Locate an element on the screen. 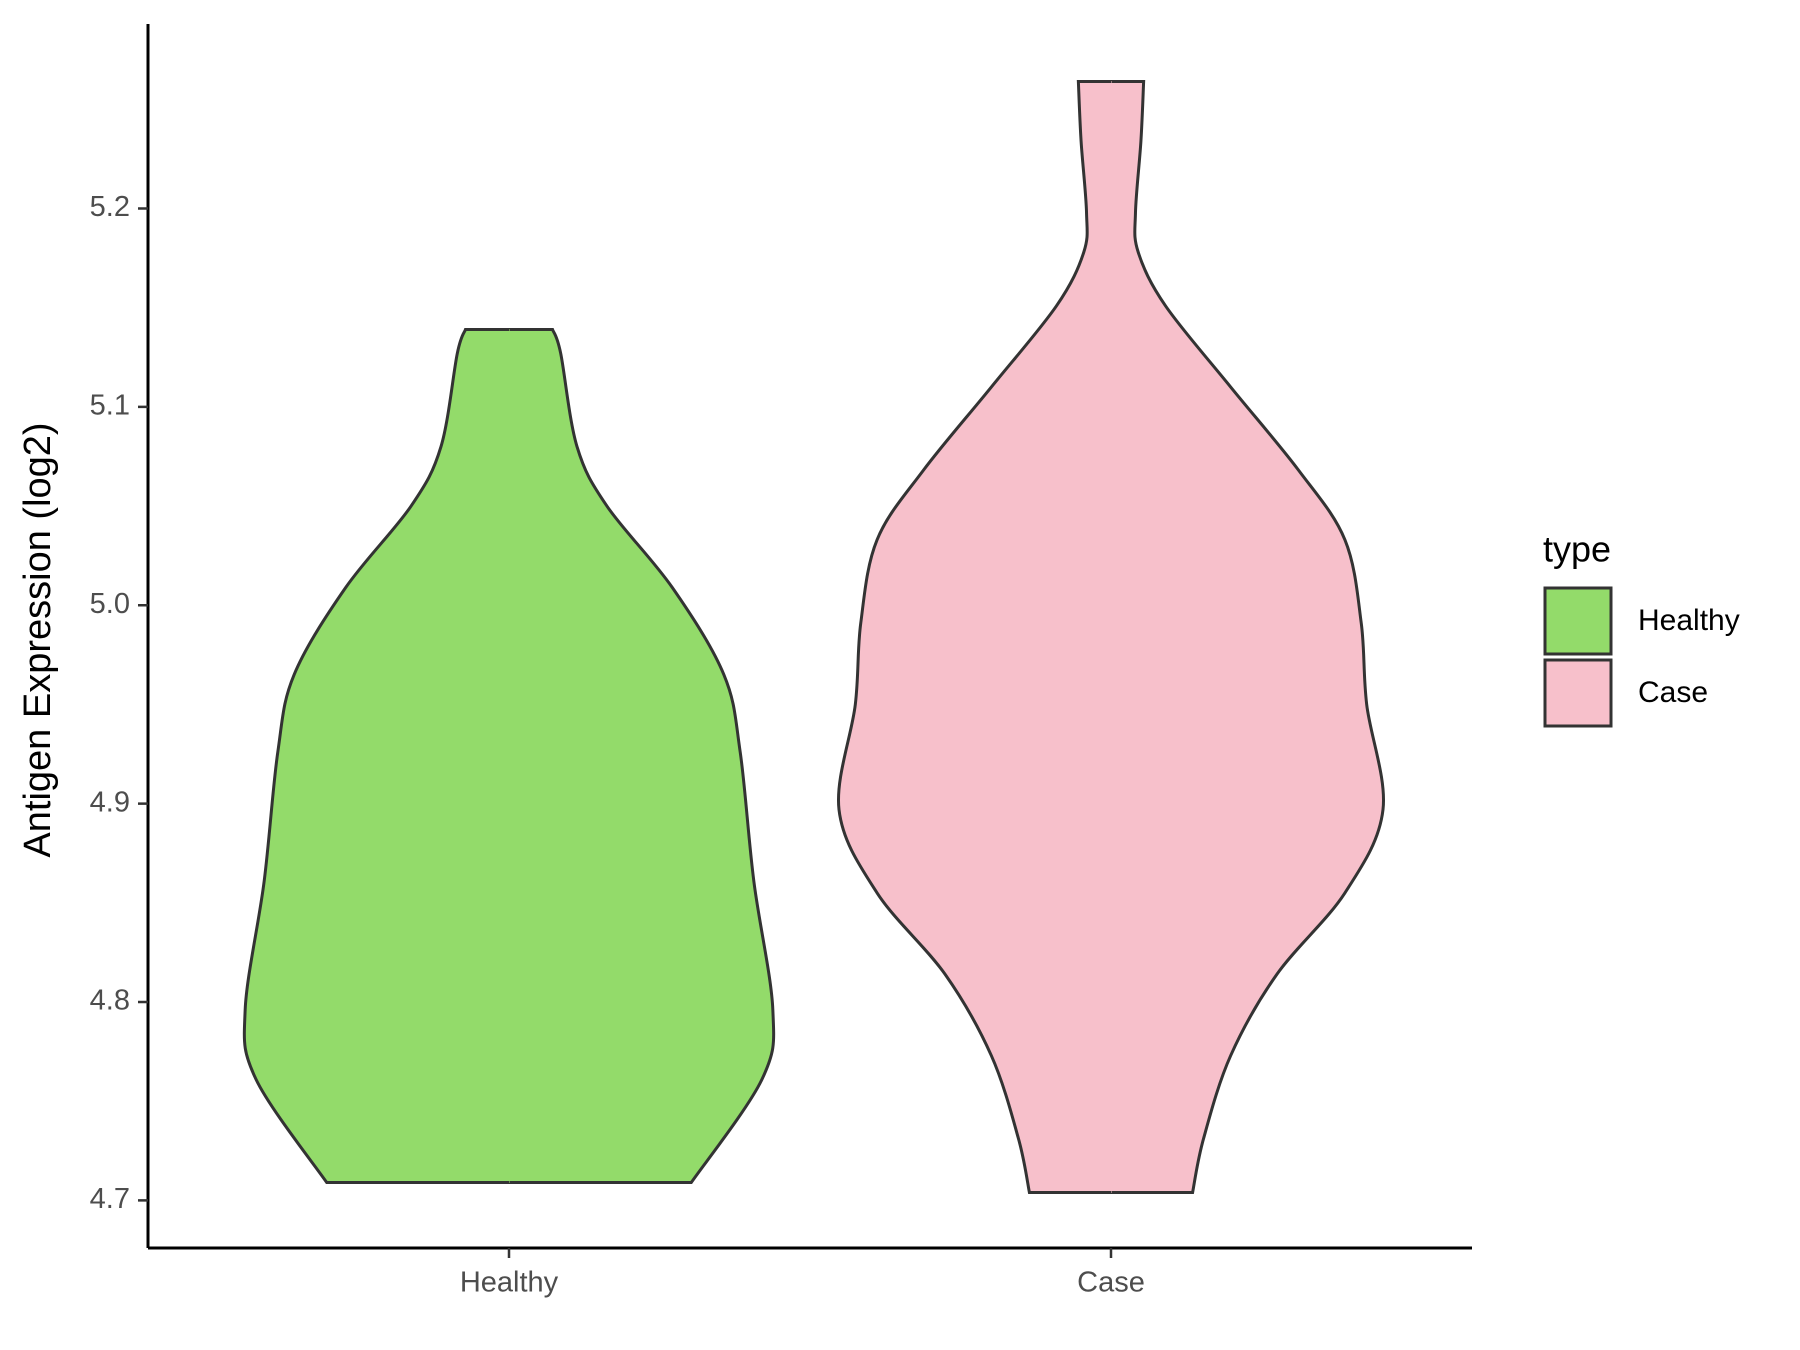  legend-title: type is located at coordinates (1577, 549).